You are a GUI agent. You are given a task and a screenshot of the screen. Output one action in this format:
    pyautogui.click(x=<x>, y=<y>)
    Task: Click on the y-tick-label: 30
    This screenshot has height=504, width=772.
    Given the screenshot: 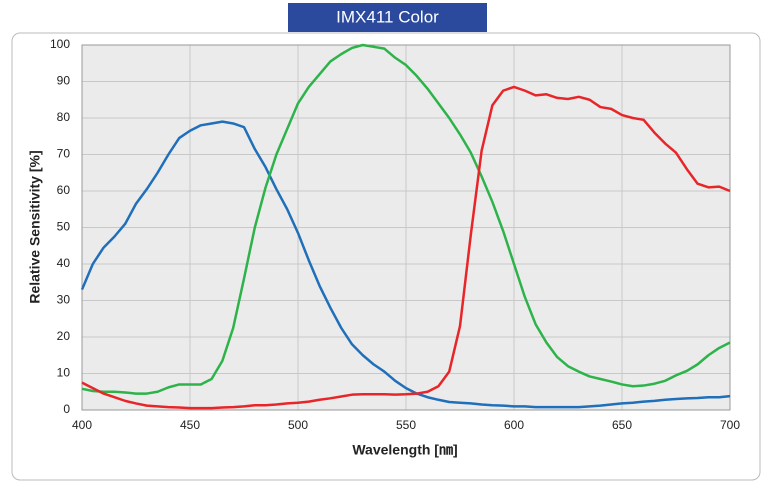 What is the action you would take?
    pyautogui.click(x=64, y=300)
    